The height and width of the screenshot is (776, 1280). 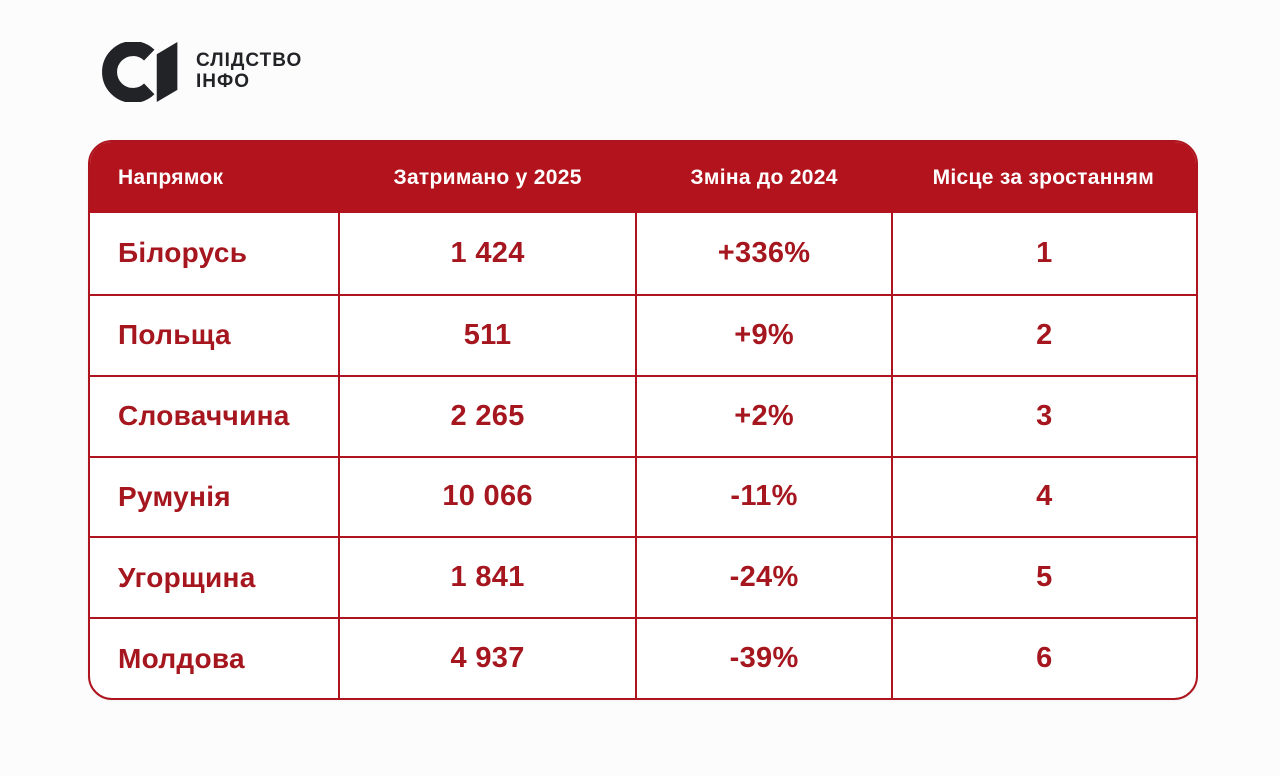 What do you see at coordinates (187, 577) in the screenshot?
I see `cell-direction: Угорщина` at bounding box center [187, 577].